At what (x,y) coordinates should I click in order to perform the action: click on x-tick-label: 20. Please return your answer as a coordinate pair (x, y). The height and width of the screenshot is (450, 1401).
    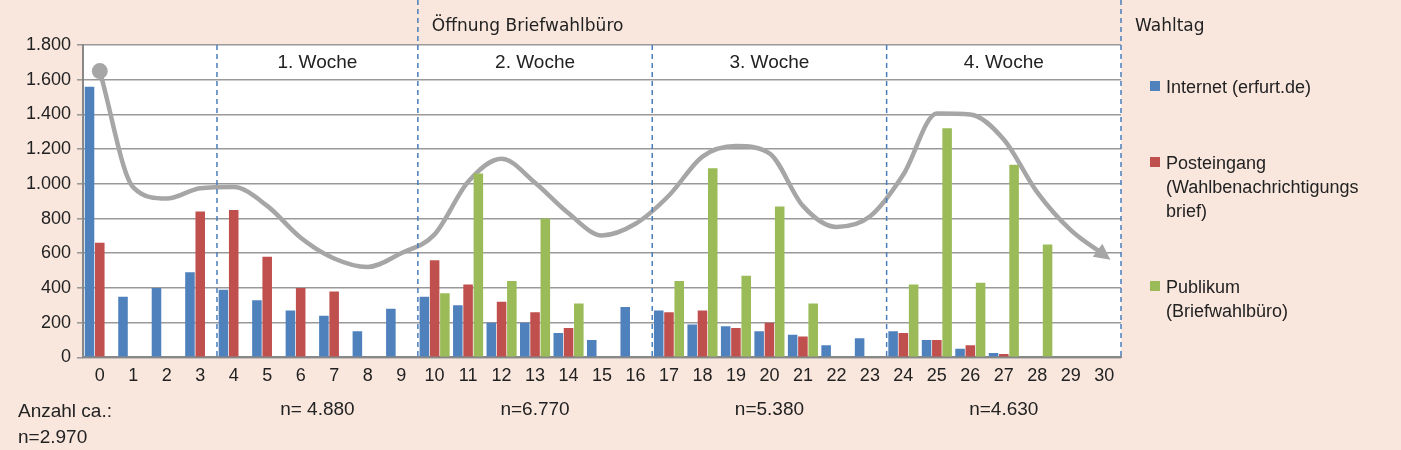
    Looking at the image, I should click on (769, 375).